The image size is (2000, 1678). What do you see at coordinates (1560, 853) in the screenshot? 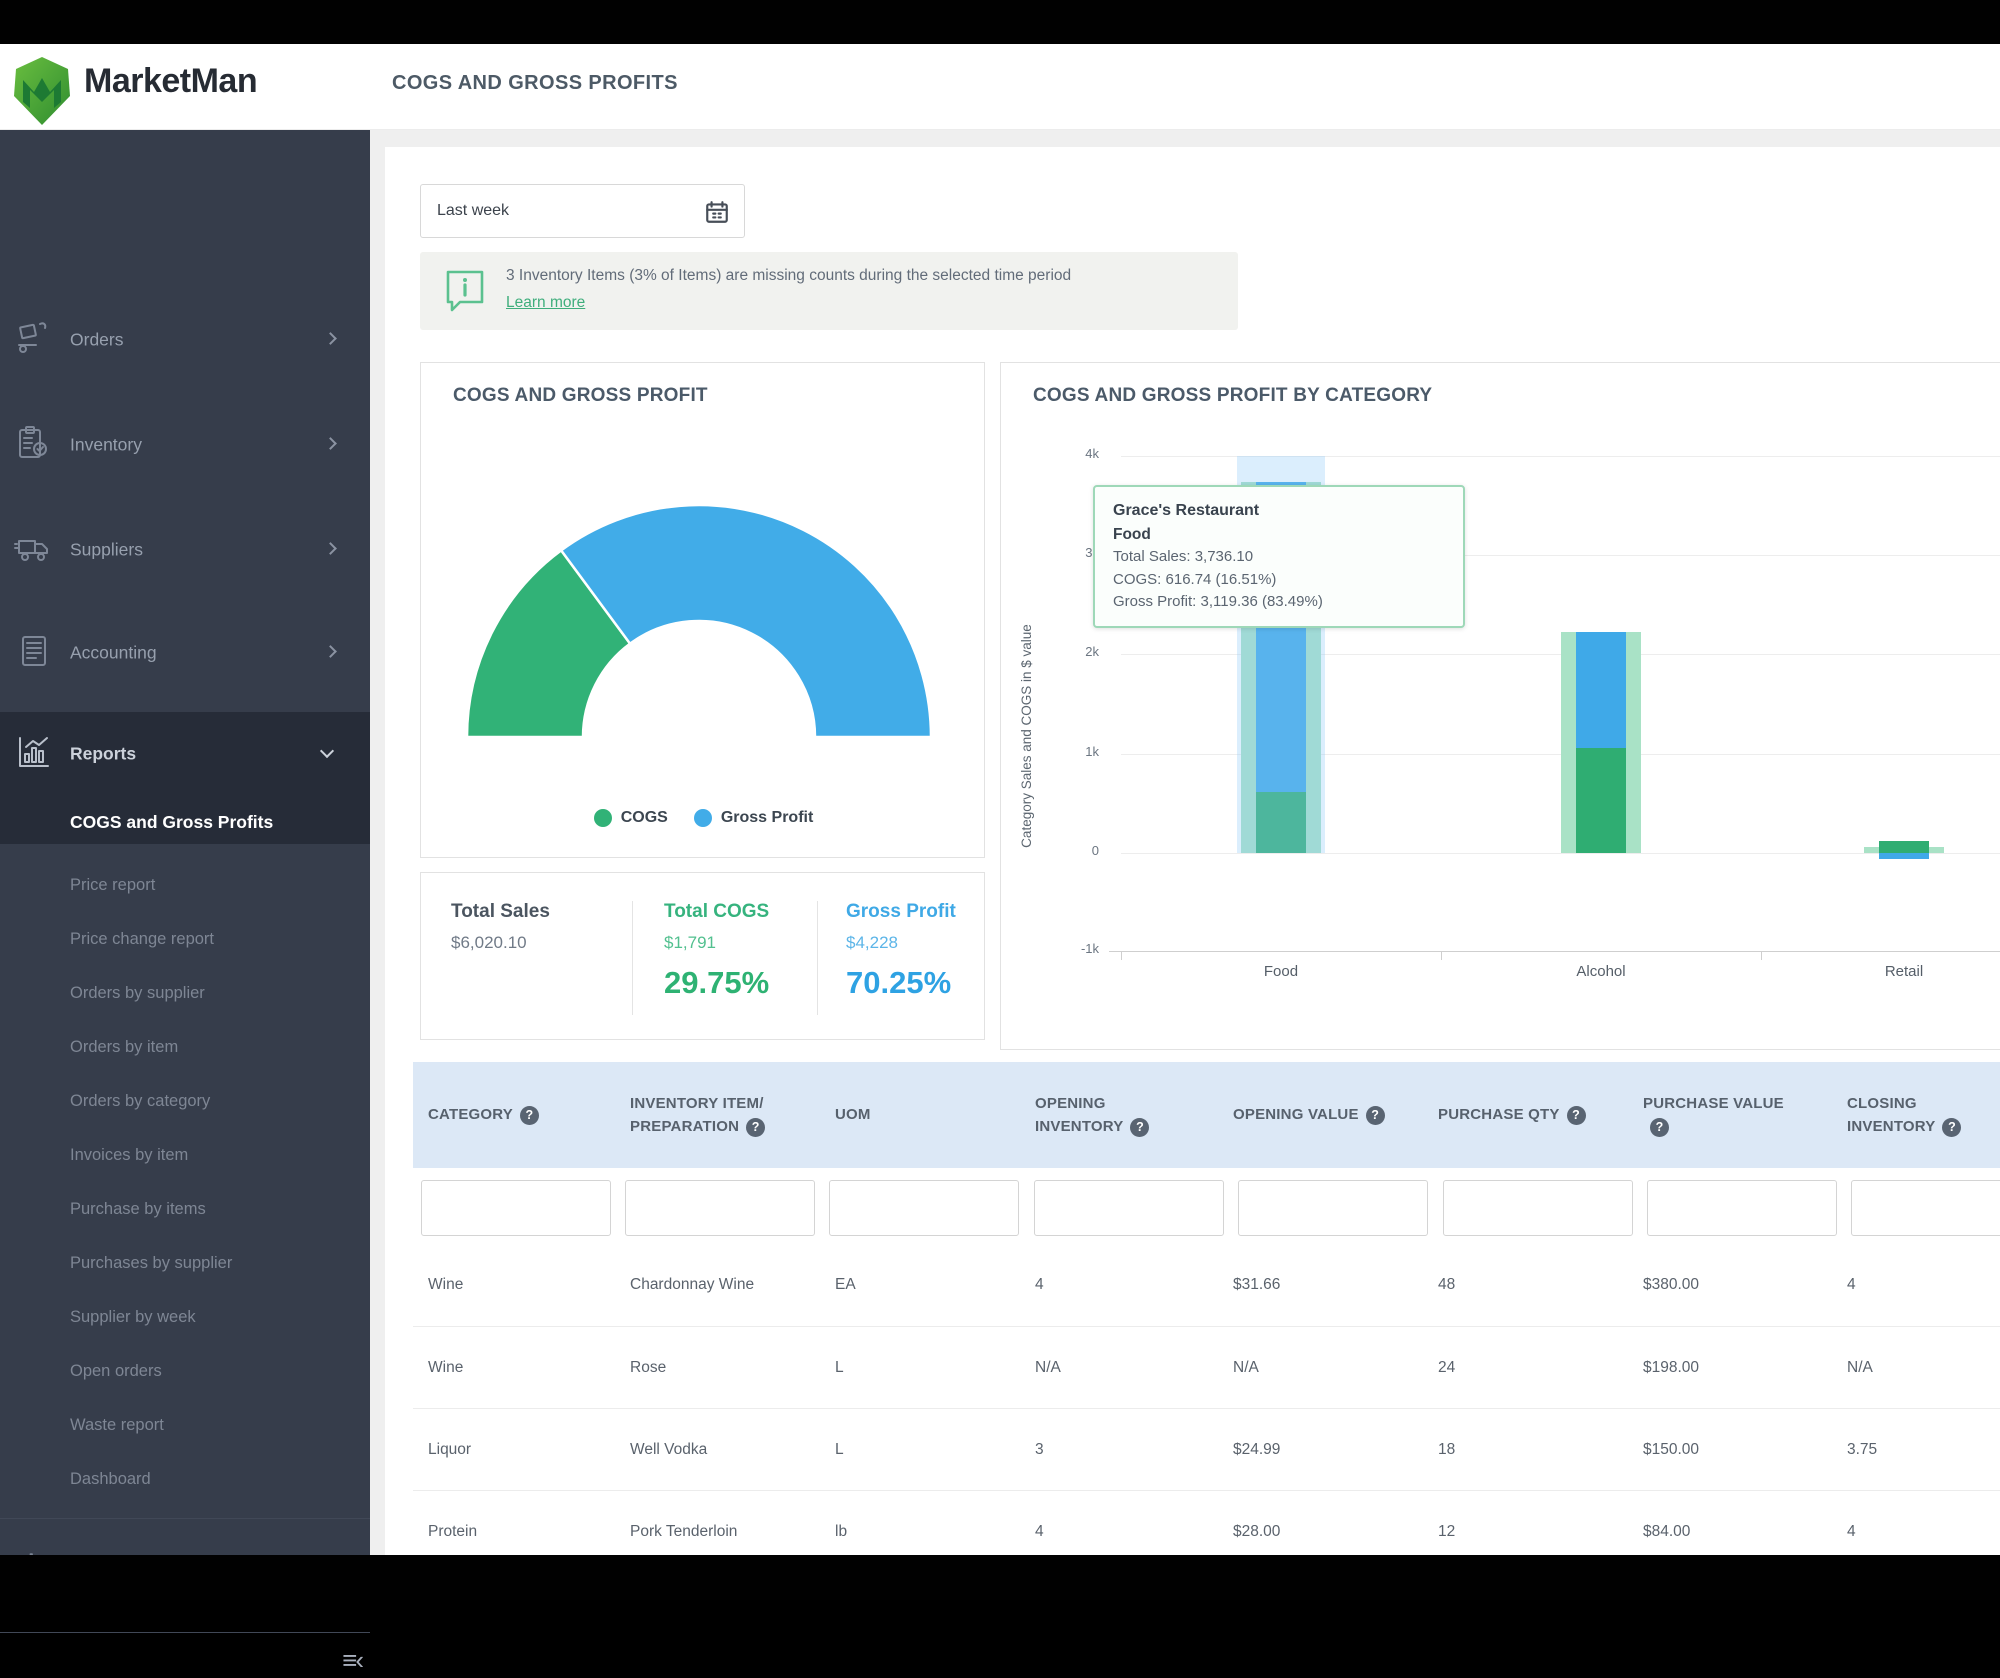
I see `zero-gridline` at bounding box center [1560, 853].